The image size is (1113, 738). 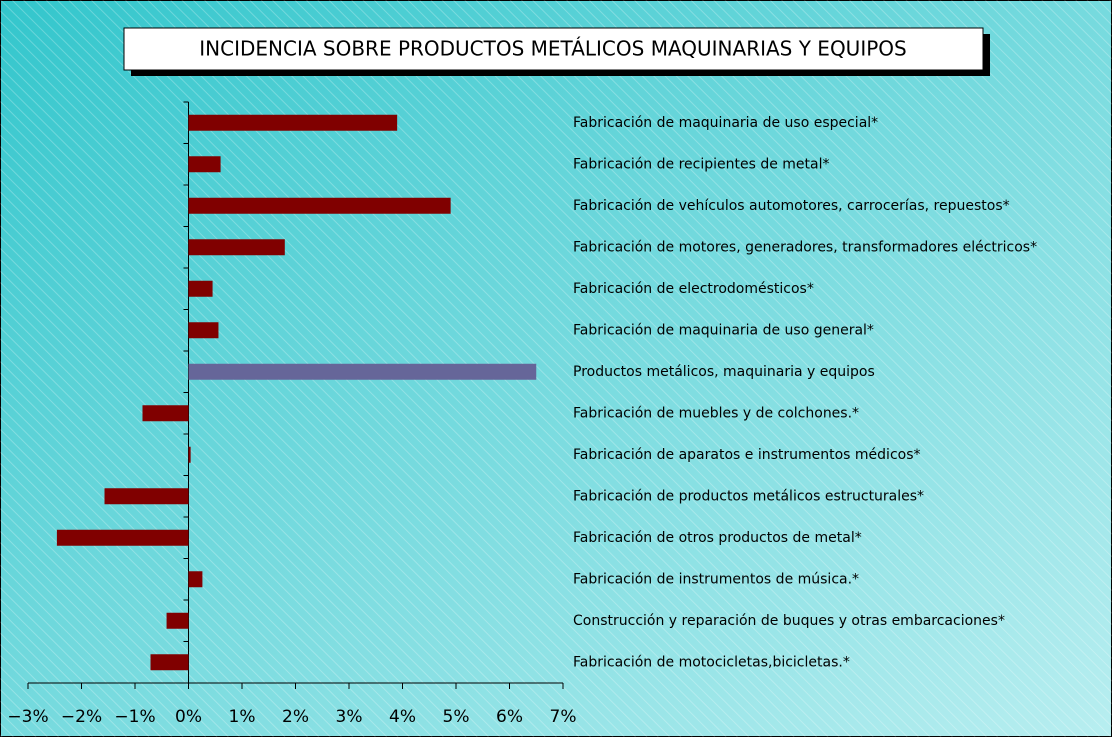 I want to click on x-tick-label: 1%, so click(x=242, y=717).